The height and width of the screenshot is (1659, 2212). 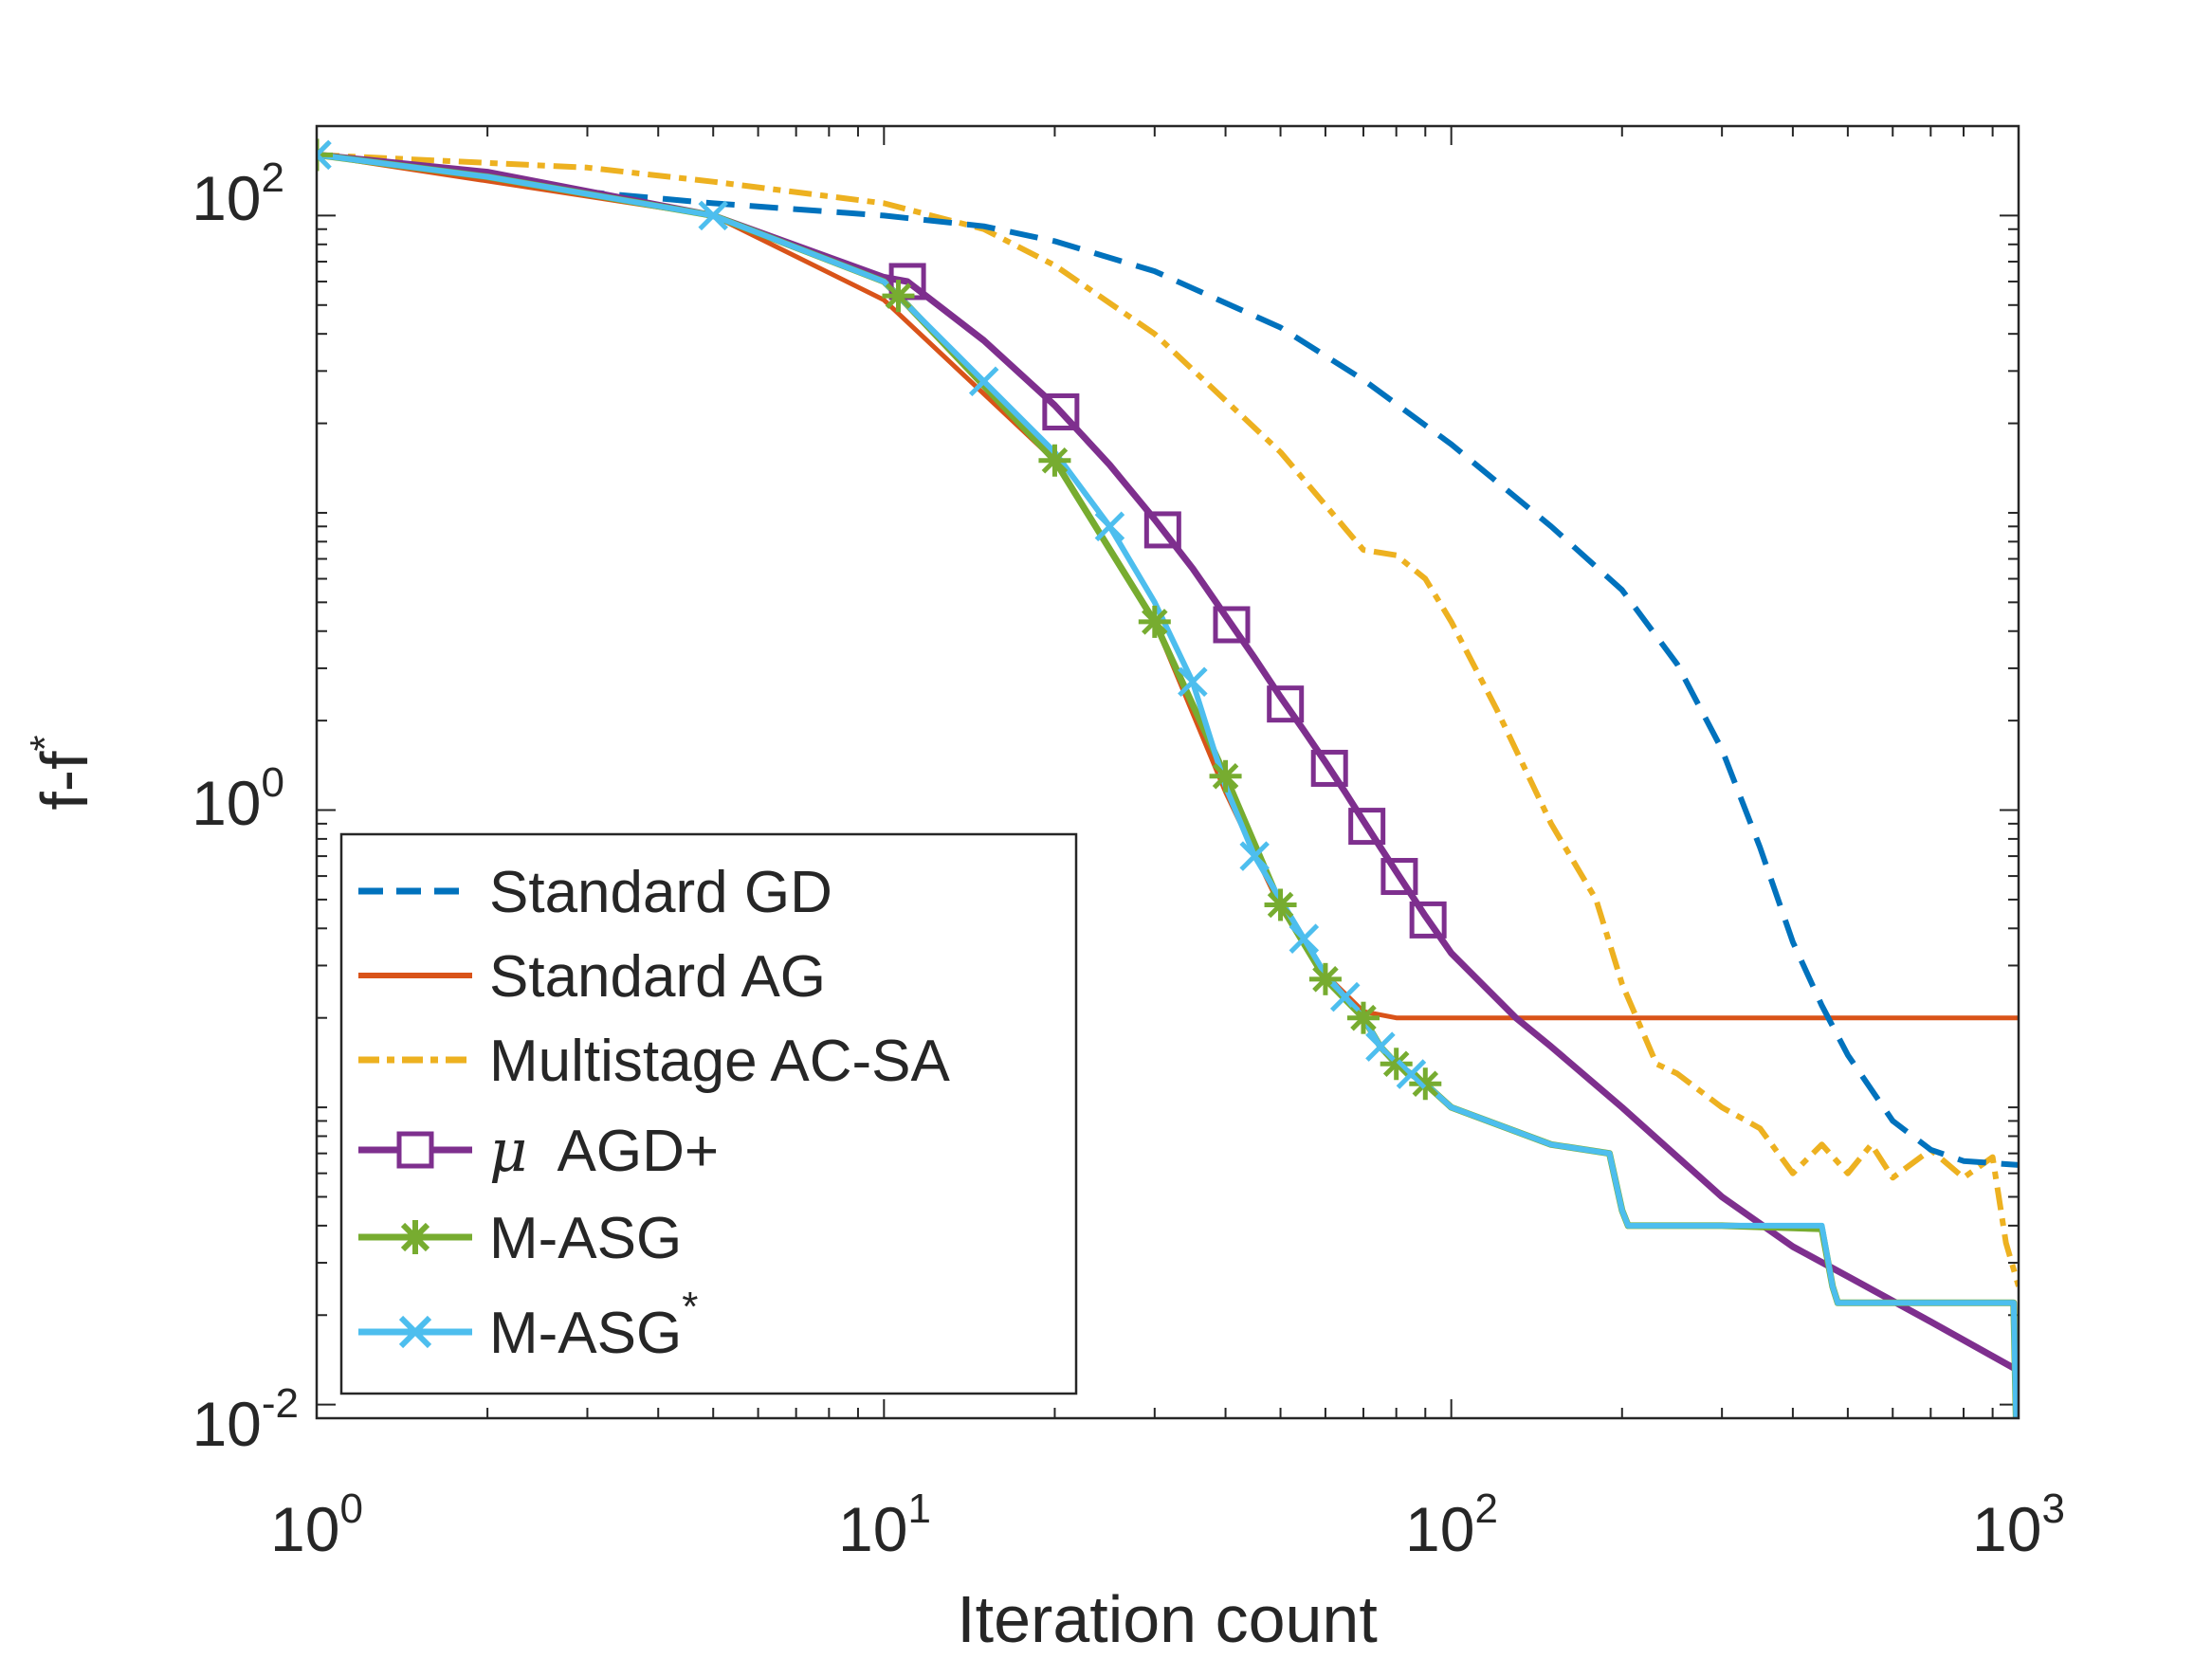 What do you see at coordinates (593, 1325) in the screenshot?
I see `legend-label-m-asg-star: M-ASG*` at bounding box center [593, 1325].